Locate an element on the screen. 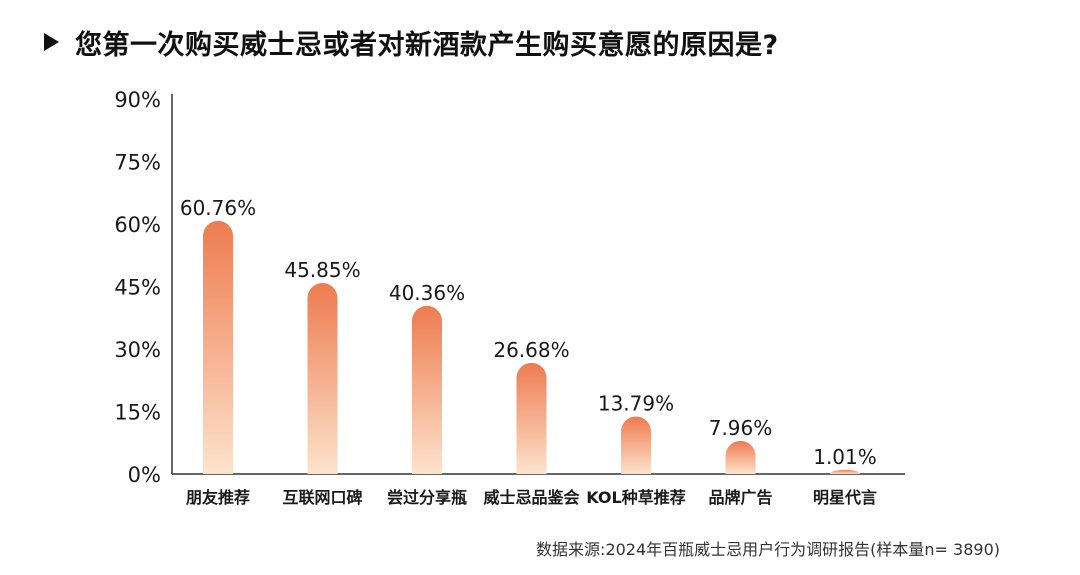  bar-value-label: 45.85% is located at coordinates (322, 270).